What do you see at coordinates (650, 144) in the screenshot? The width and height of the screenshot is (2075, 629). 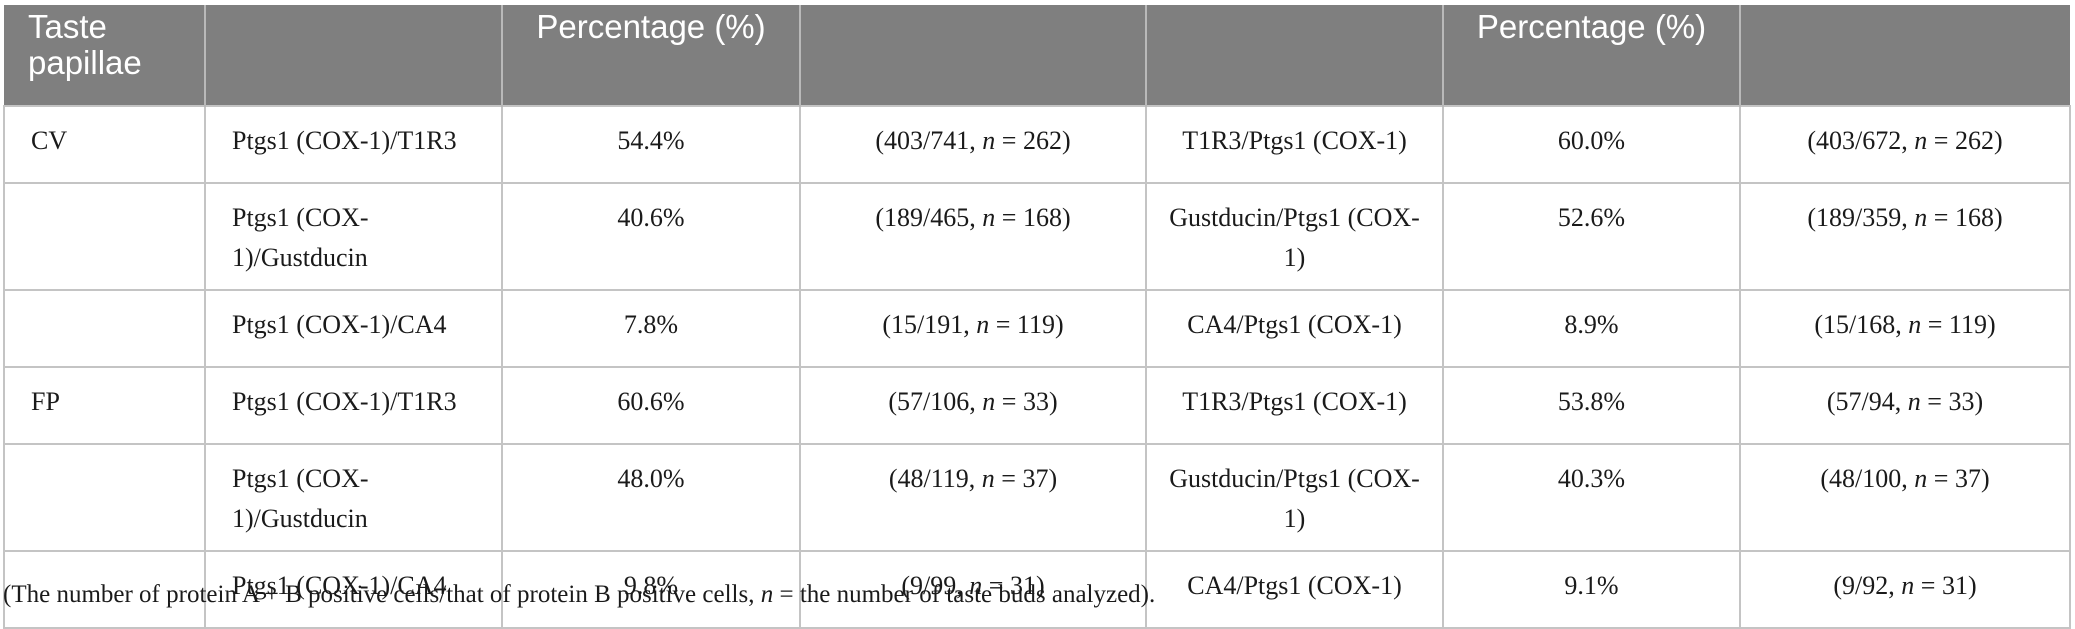 I see `percentage-cell: 54.4%` at bounding box center [650, 144].